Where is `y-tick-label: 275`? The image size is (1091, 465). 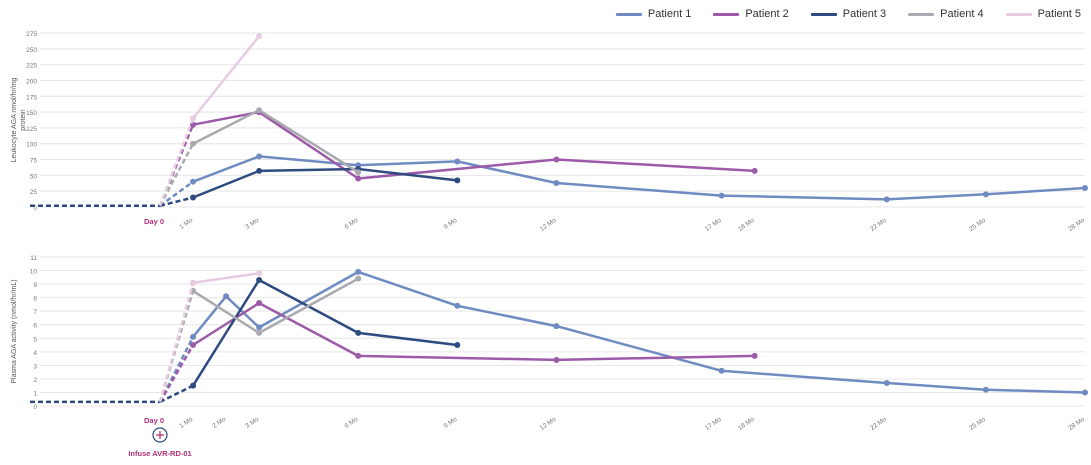 y-tick-label: 275 is located at coordinates (31, 34).